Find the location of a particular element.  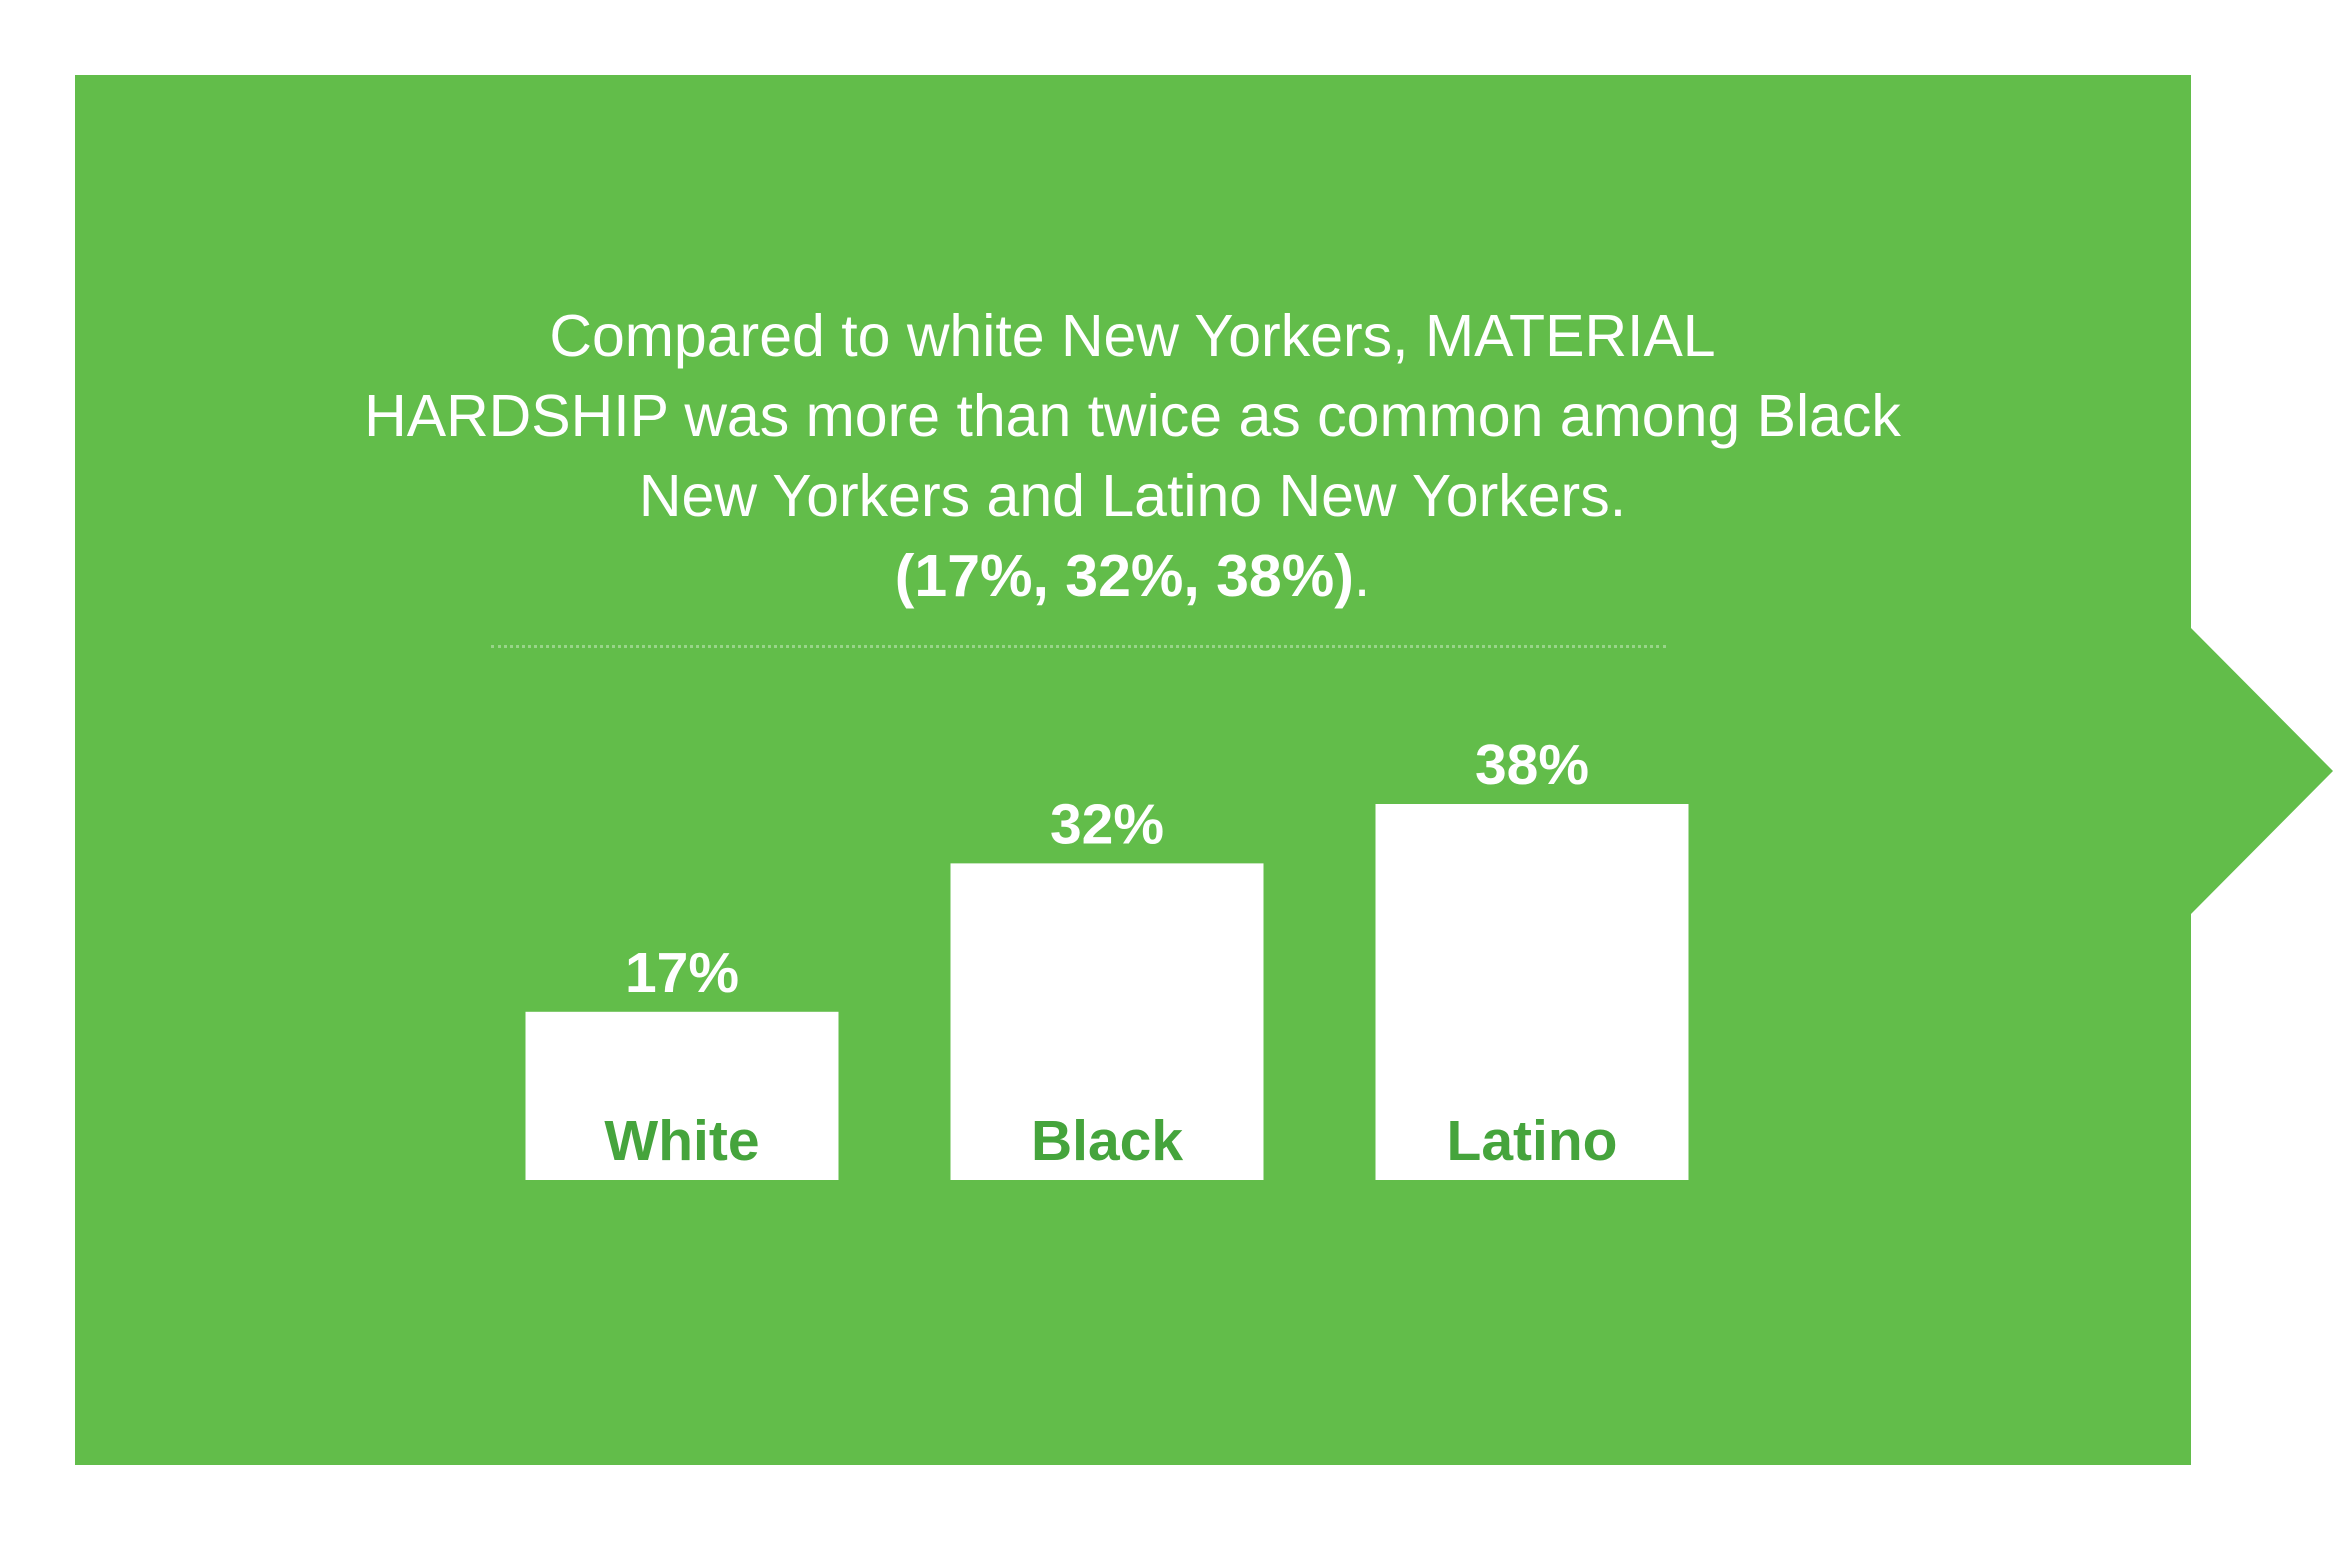

category-label-black: Black is located at coordinates (1107, 1141).